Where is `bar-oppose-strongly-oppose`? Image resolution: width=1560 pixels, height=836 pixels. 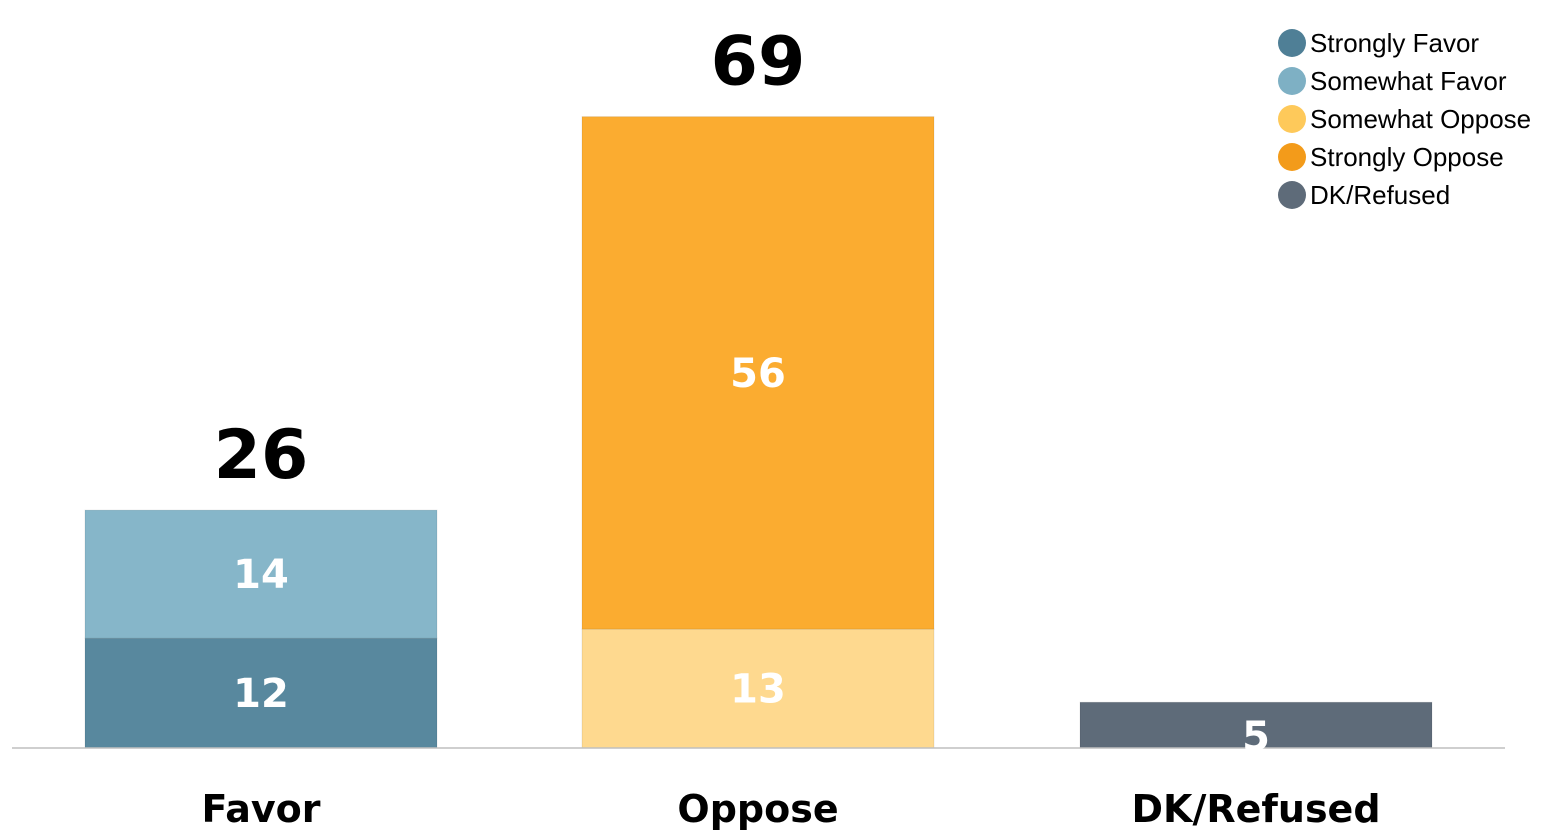 bar-oppose-strongly-oppose is located at coordinates (758, 373).